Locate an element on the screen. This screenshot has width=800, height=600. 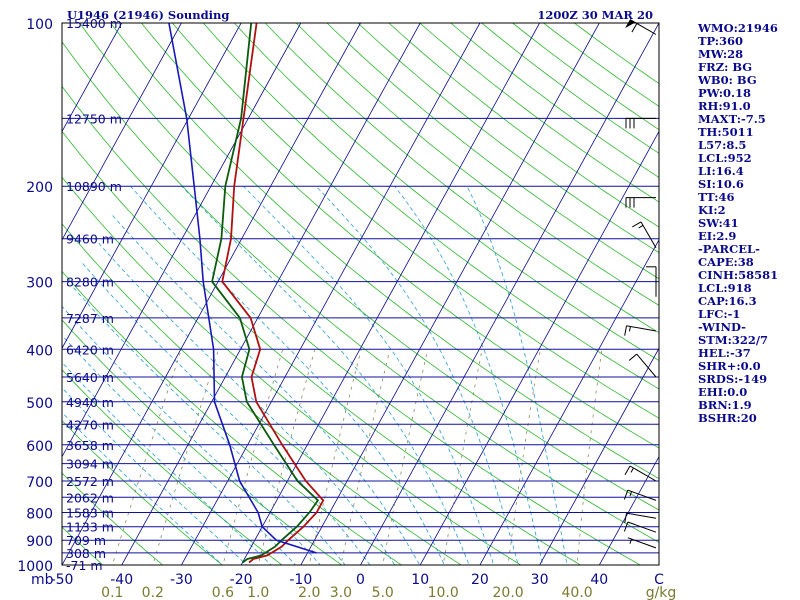
wind-barb-flag is located at coordinates (630, 24).